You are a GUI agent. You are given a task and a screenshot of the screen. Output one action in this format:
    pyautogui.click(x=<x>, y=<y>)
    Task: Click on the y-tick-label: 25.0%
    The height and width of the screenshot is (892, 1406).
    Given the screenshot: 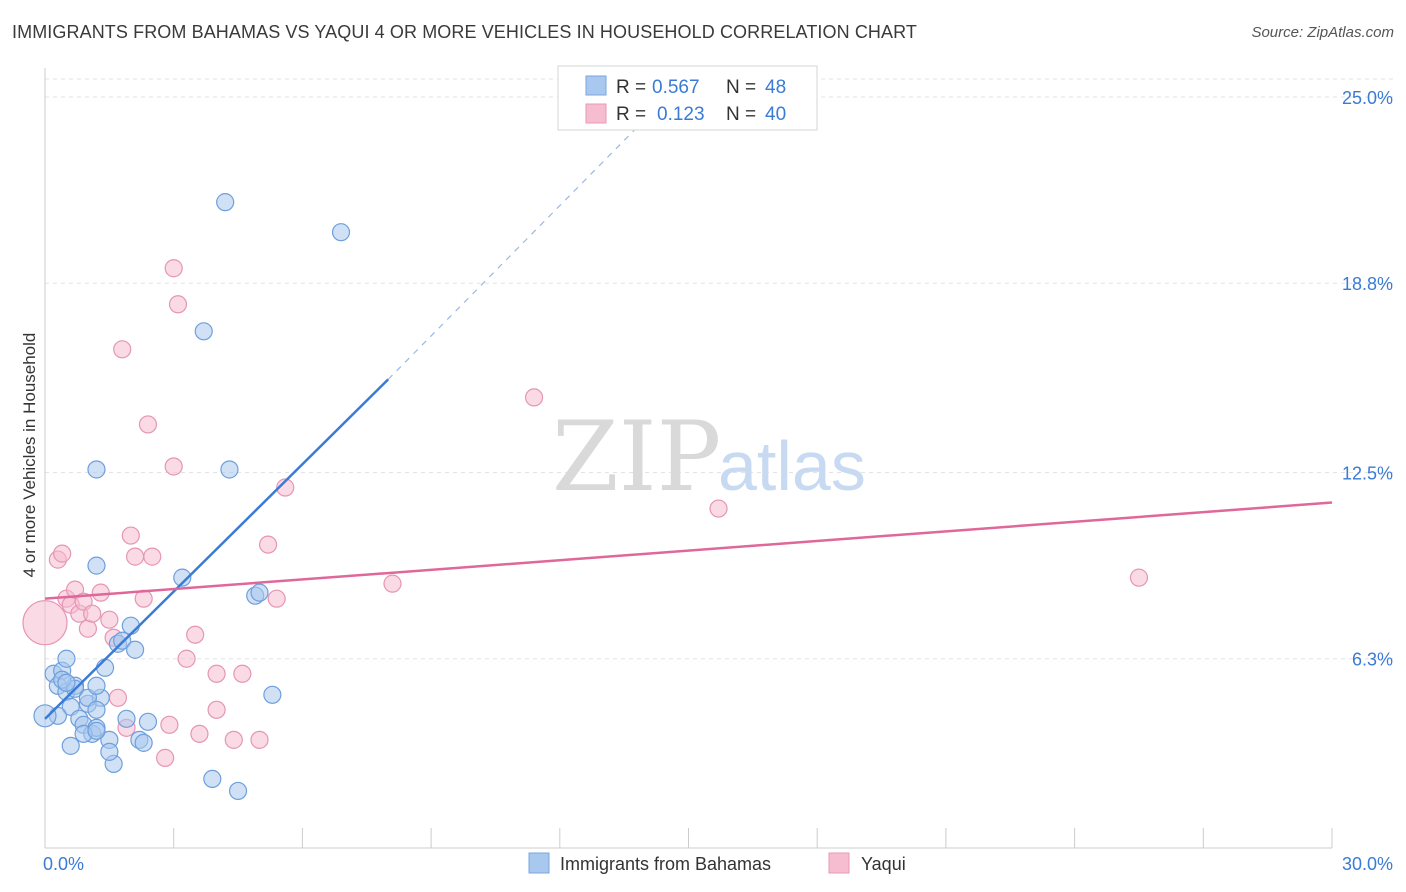 What is the action you would take?
    pyautogui.click(x=1367, y=98)
    